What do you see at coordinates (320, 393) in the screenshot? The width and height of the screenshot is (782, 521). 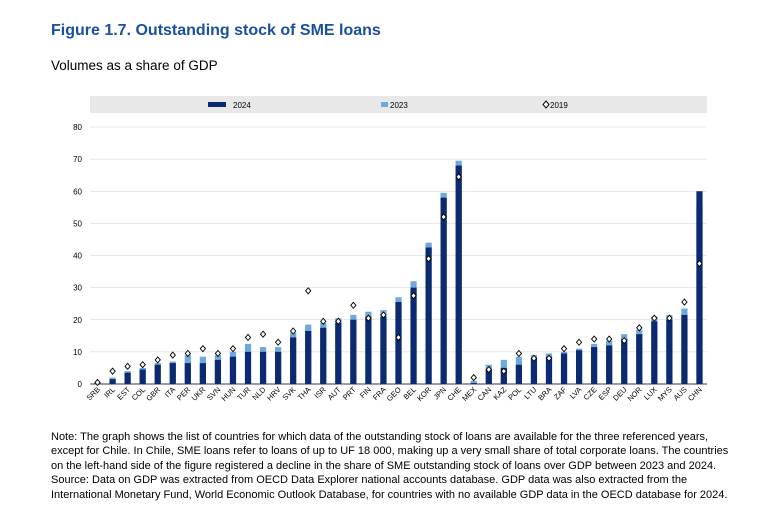 I see `x-tick-label-ISR: ISR` at bounding box center [320, 393].